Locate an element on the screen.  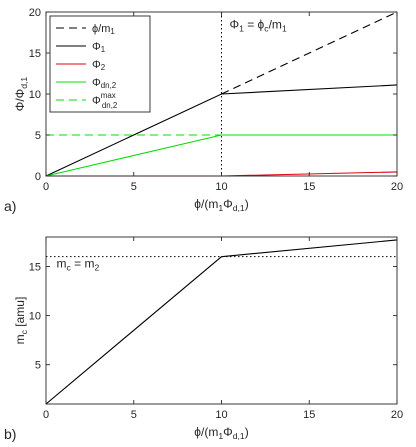
y-axis-label: mc [amu] is located at coordinates (21, 321).